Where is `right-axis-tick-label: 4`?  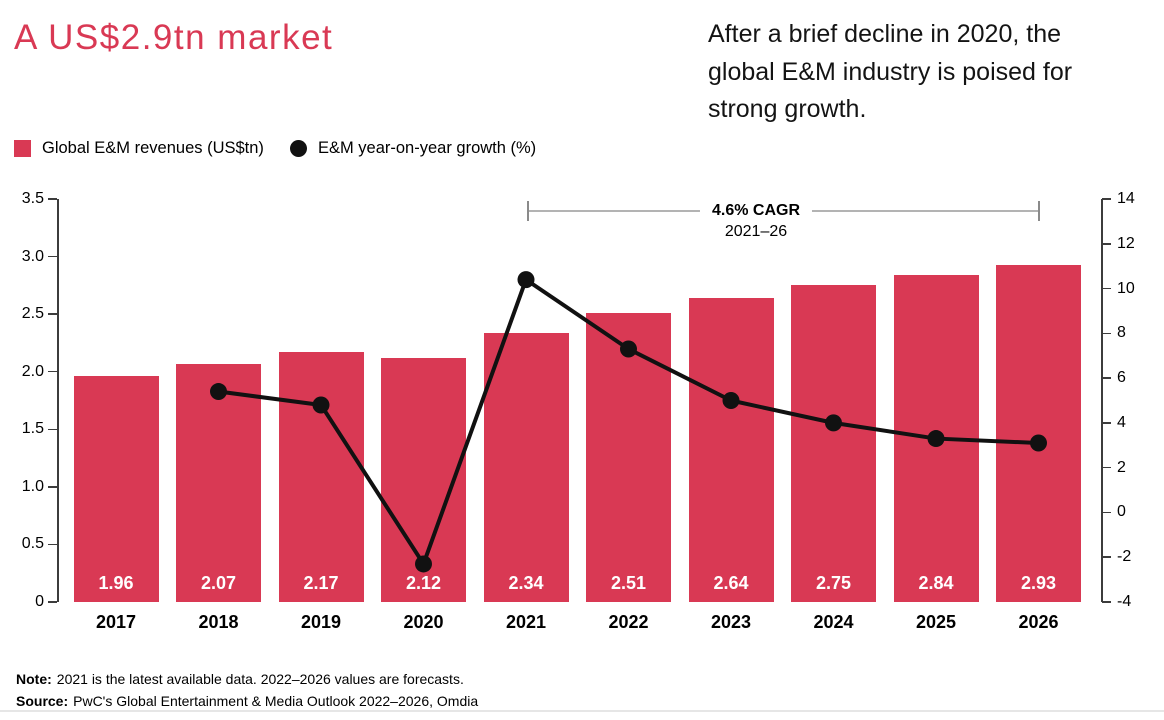 right-axis-tick-label: 4 is located at coordinates (1121, 422).